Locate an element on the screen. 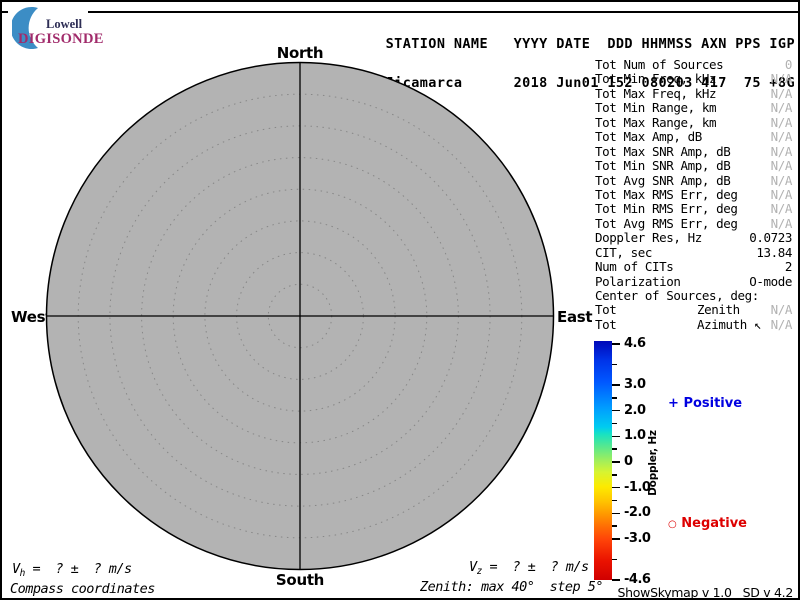  stat-label: Tot Min Freq, kHz is located at coordinates (656, 79).